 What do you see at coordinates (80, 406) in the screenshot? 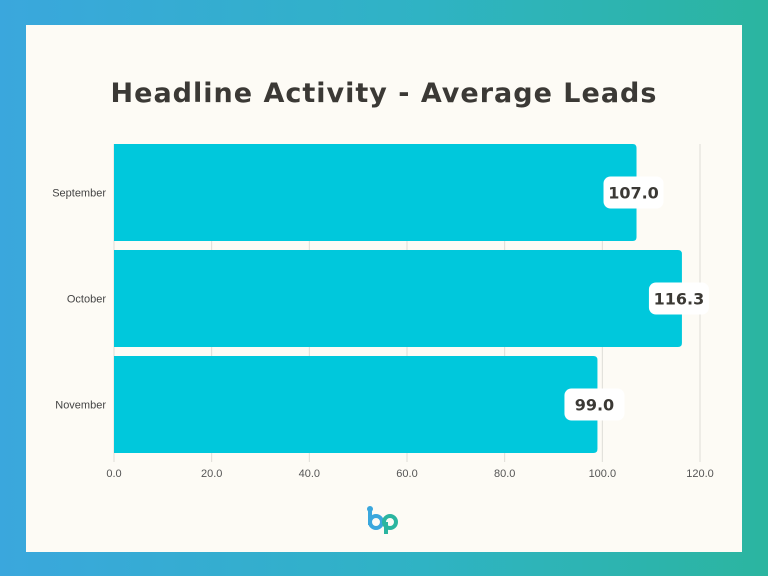
I see `y-tick-label: November` at bounding box center [80, 406].